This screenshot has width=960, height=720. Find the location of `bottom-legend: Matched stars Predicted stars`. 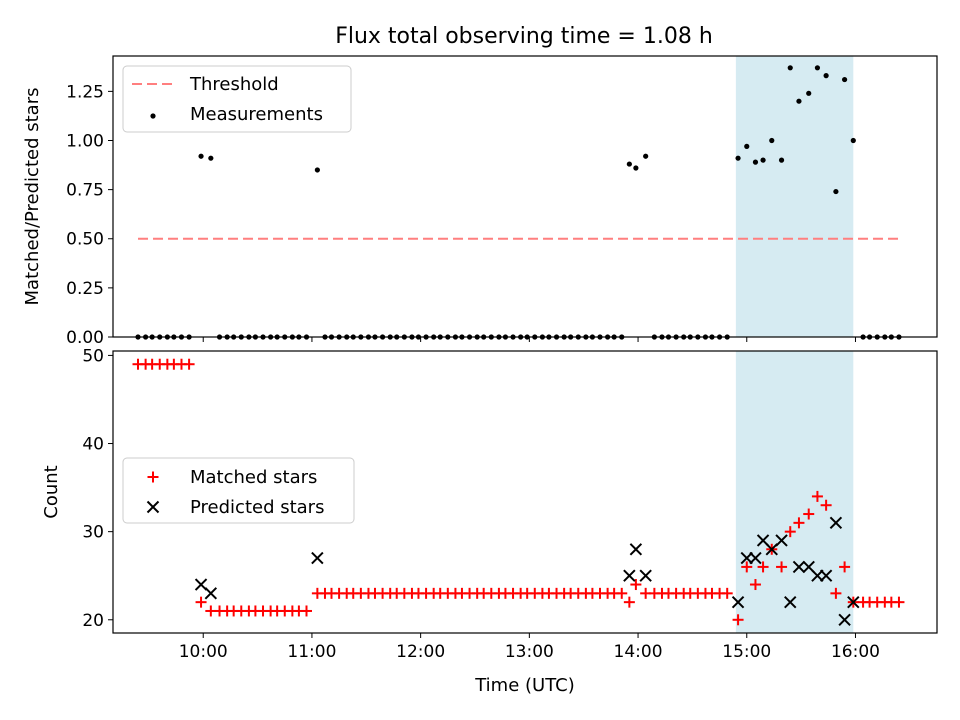

bottom-legend: Matched stars Predicted stars is located at coordinates (238, 490).